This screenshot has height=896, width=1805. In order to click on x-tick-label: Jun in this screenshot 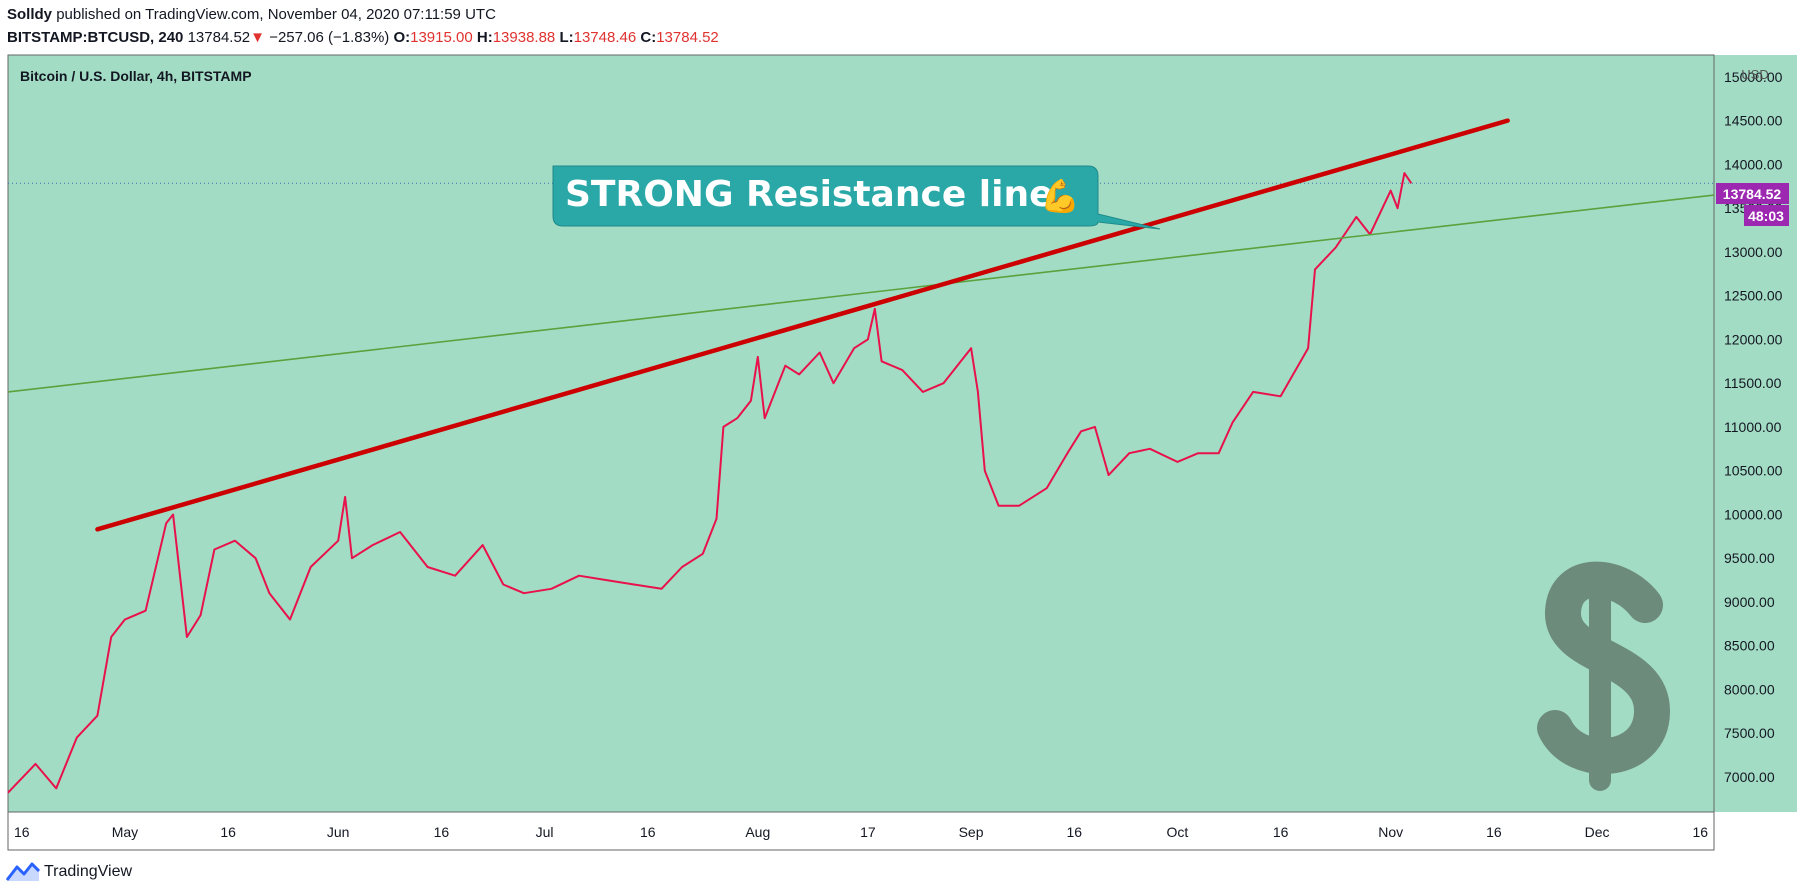, I will do `click(338, 832)`.